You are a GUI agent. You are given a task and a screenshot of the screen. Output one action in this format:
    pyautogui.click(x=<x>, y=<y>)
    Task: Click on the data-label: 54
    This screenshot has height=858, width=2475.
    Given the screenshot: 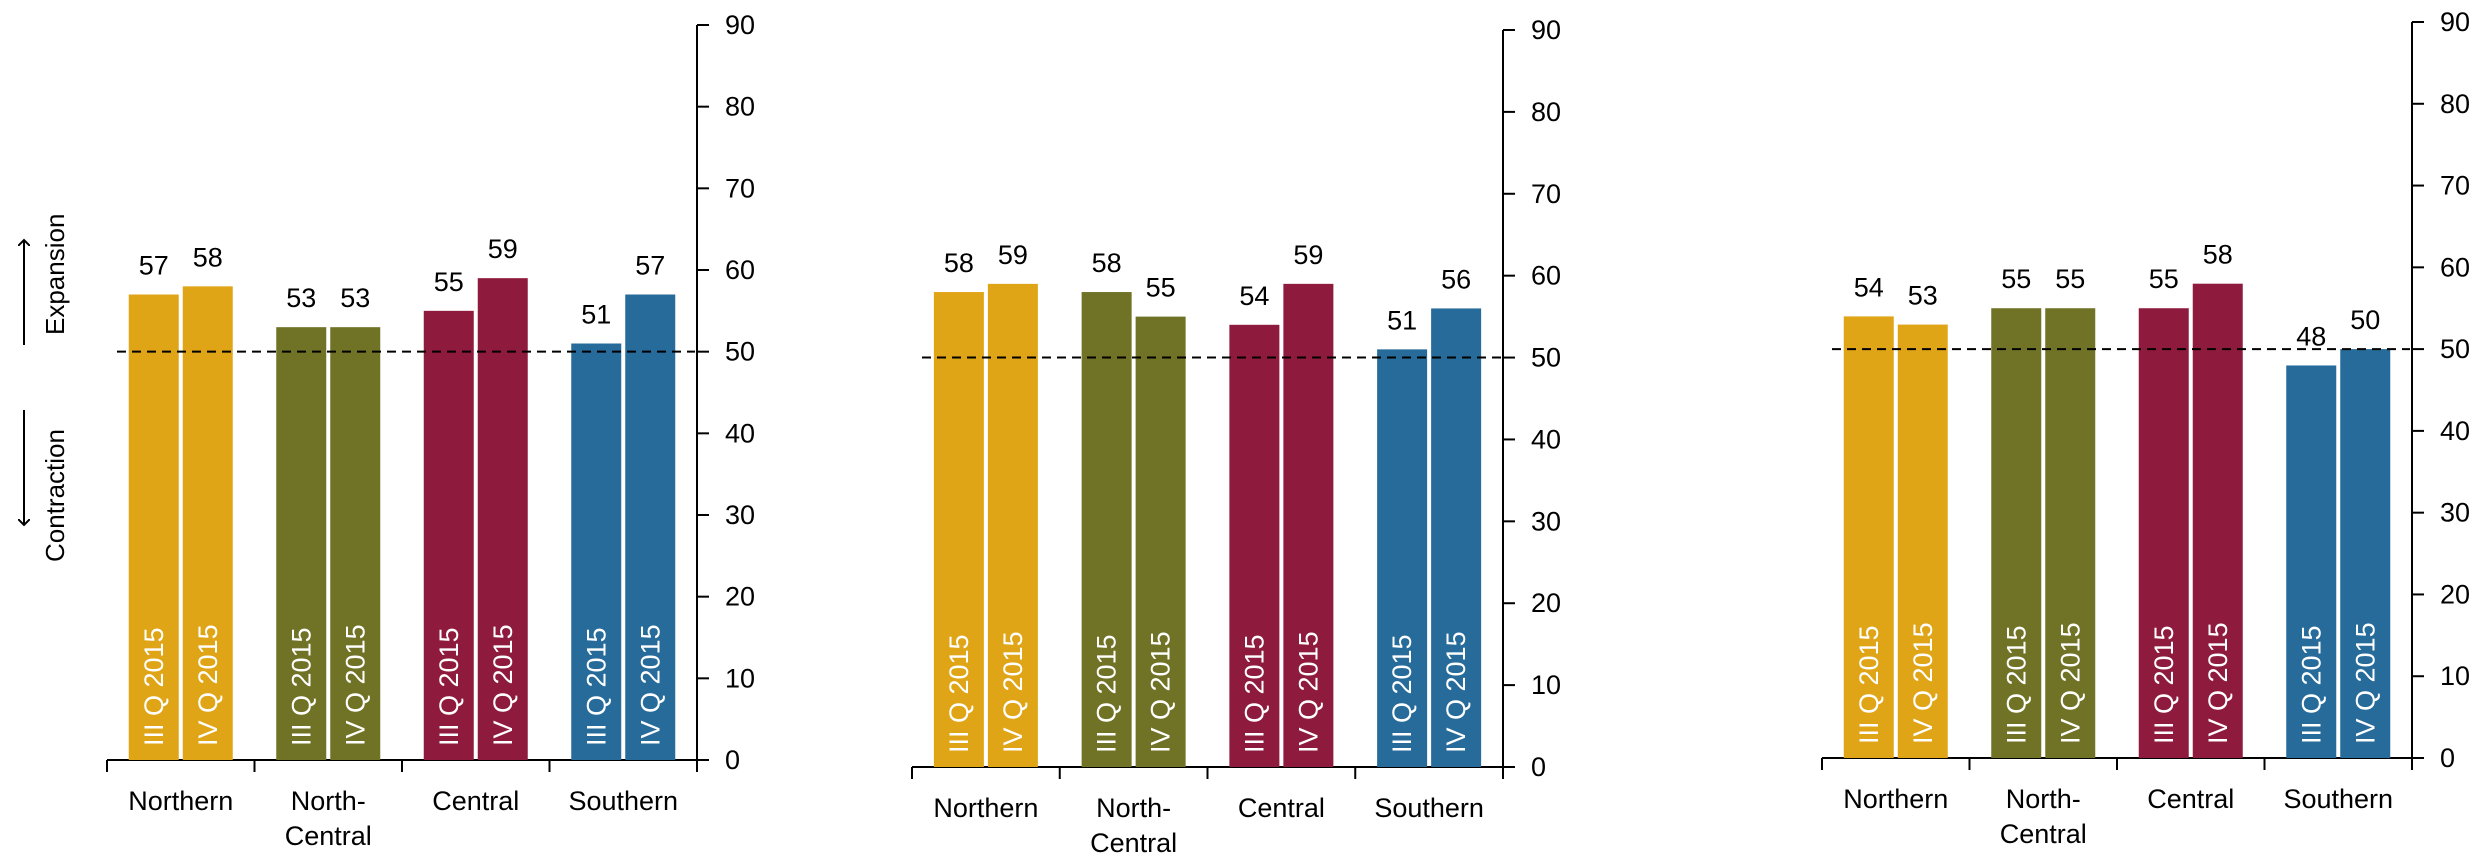 What is the action you would take?
    pyautogui.click(x=1869, y=287)
    